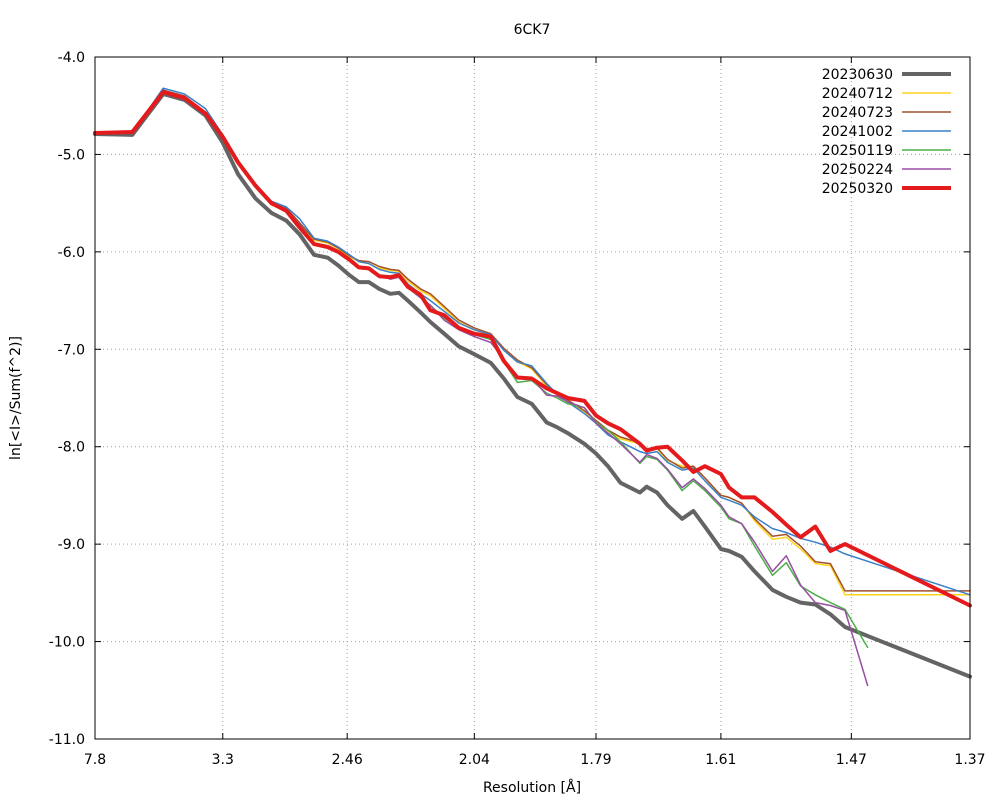 The height and width of the screenshot is (800, 1000). I want to click on x-tick-label: 3.3, so click(223, 760).